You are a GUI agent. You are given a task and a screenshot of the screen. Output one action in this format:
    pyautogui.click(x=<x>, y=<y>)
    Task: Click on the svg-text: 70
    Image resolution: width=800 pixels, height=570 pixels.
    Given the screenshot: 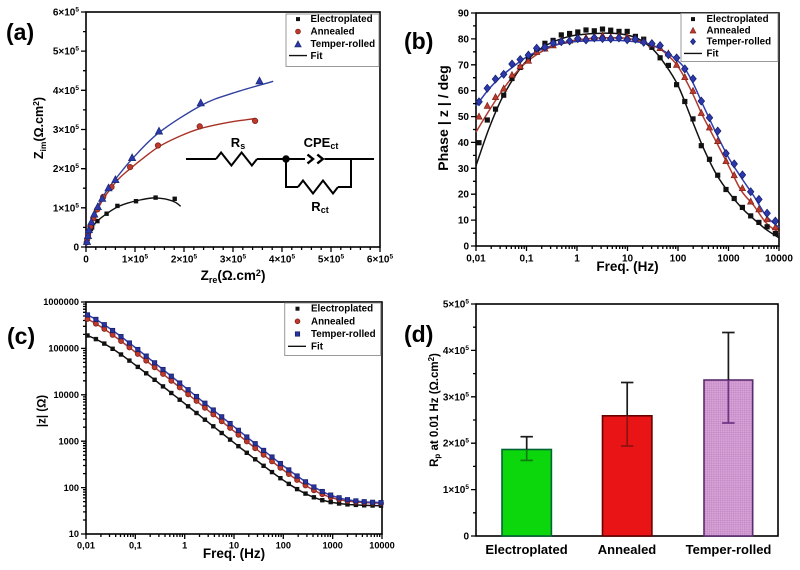 What is the action you would take?
    pyautogui.click(x=464, y=65)
    